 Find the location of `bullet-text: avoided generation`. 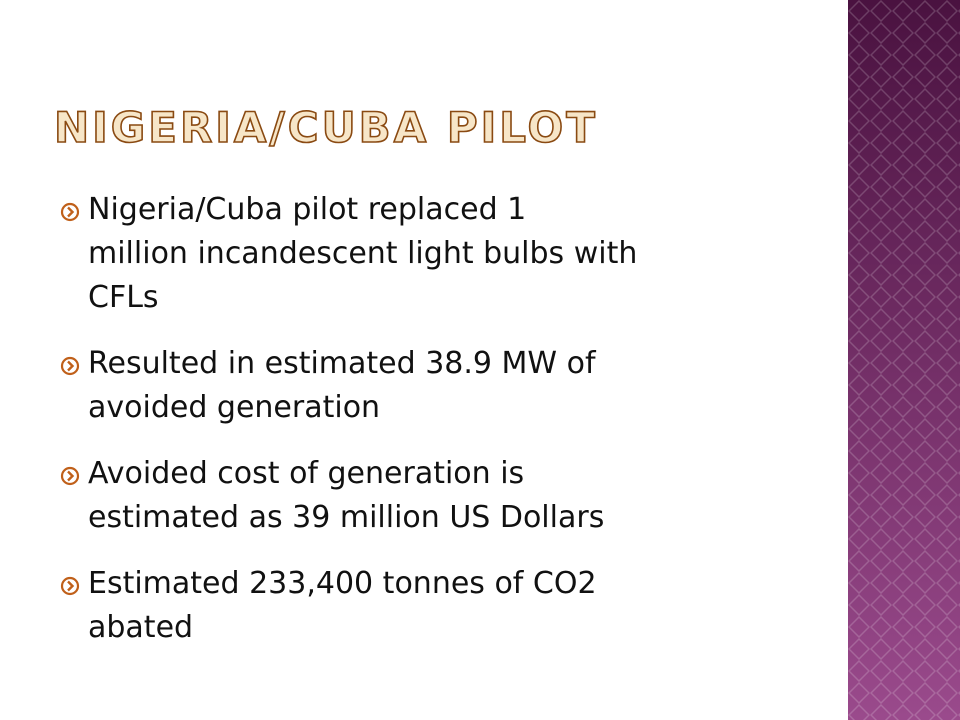

bullet-text: avoided generation is located at coordinates (234, 407).